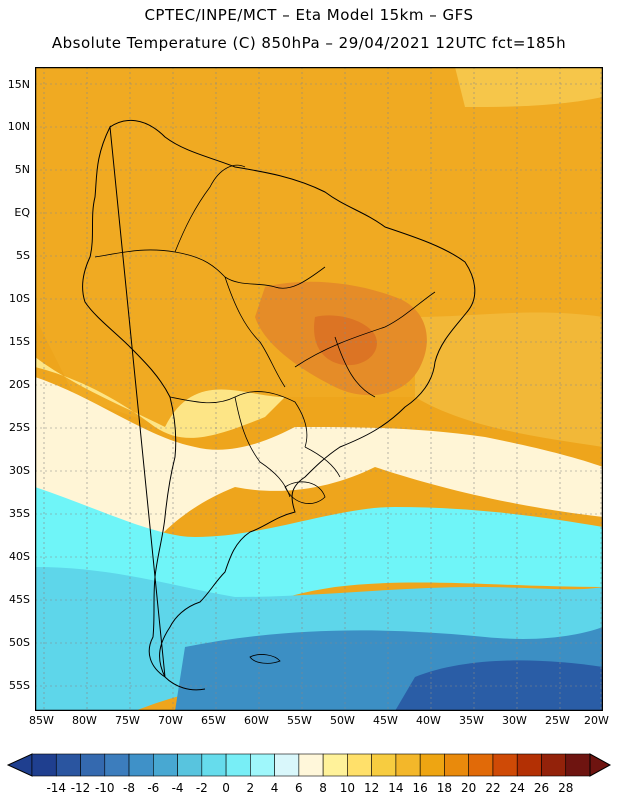 The height and width of the screenshot is (800, 618). What do you see at coordinates (251, 788) in the screenshot?
I see `colorbar-tick-label: 2` at bounding box center [251, 788].